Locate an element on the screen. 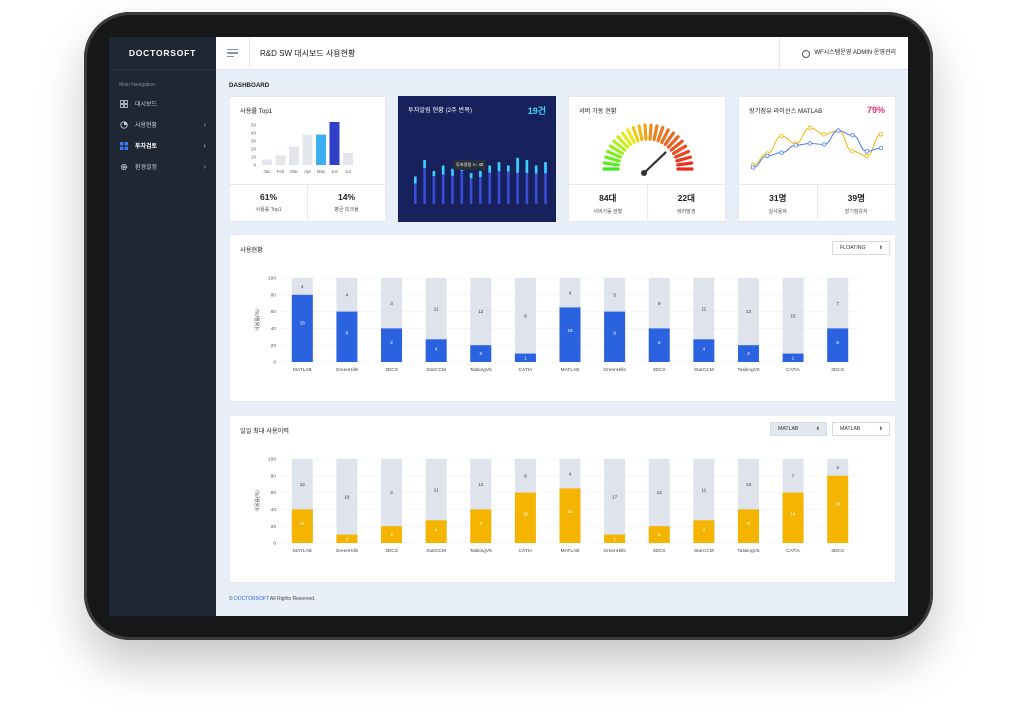 This screenshot has width=1017, height=725. bar-value-label: 9 is located at coordinates (614, 332).